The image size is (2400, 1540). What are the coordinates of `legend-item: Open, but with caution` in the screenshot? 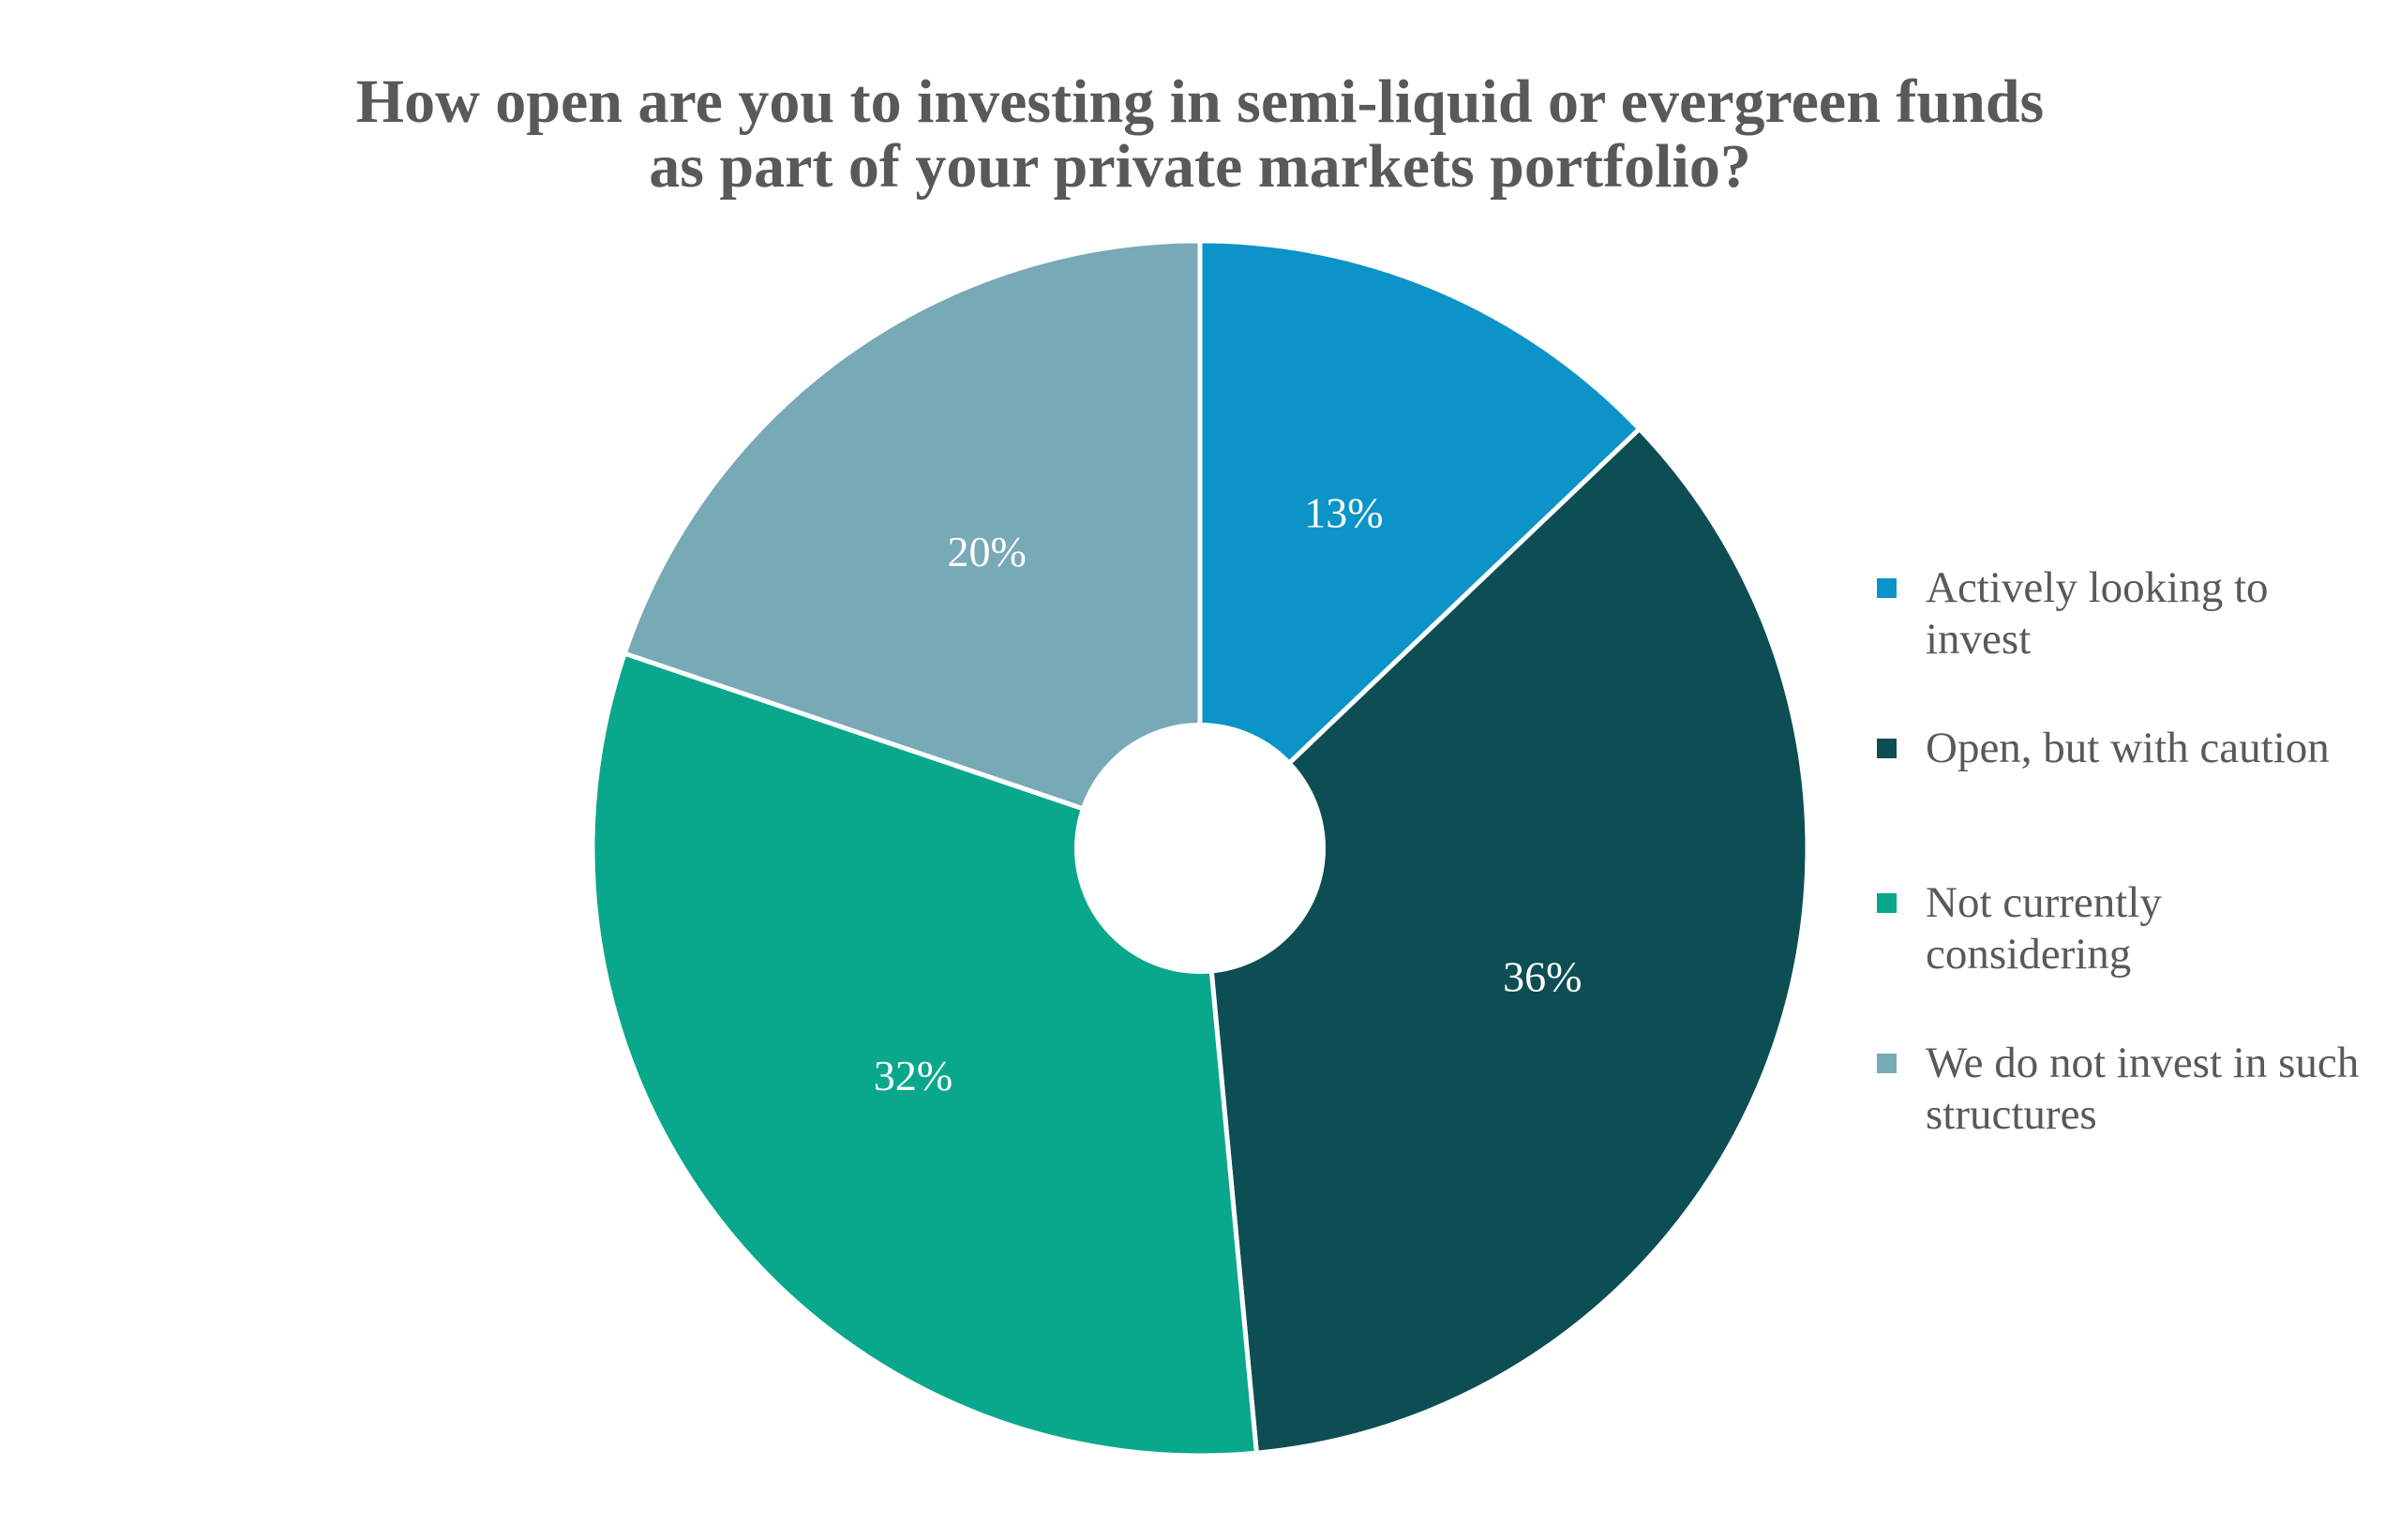 It's located at (2103, 748).